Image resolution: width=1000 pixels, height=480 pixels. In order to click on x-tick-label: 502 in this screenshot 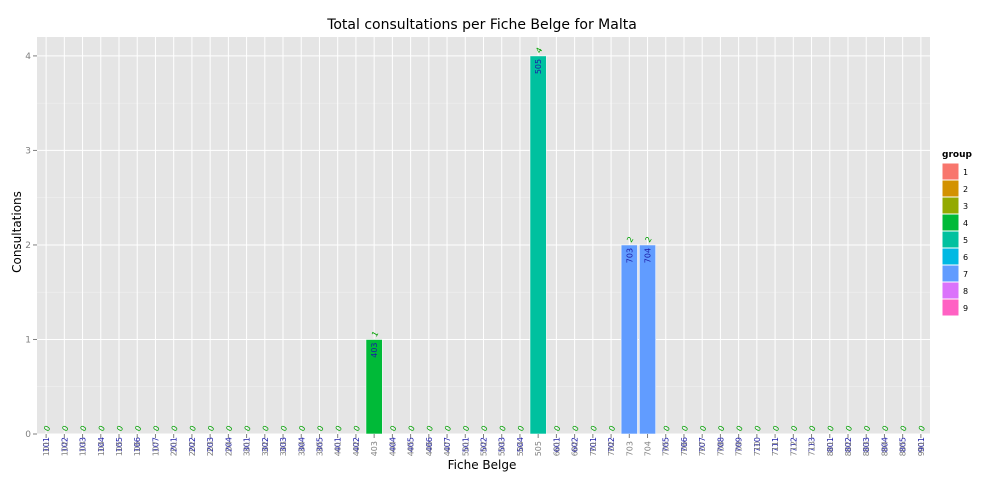, I will do `click(484, 448)`.